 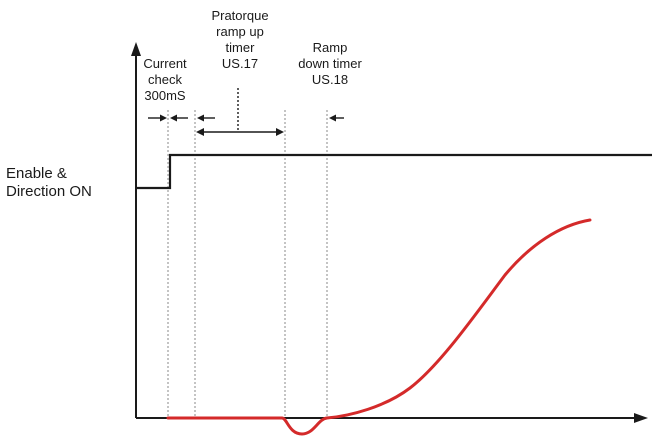 I want to click on label-ramp-down: Ramp down timer US.18, so click(x=330, y=63).